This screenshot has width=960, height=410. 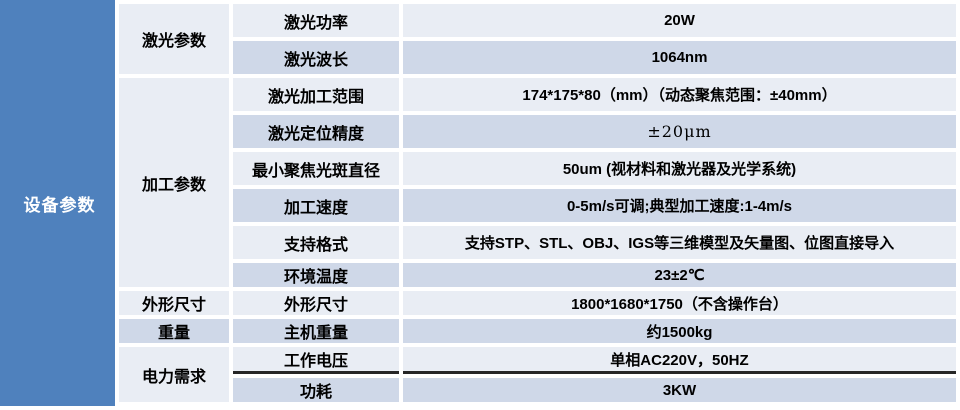 I want to click on group-cell-power-requirements: 电力需求, so click(x=174, y=374).